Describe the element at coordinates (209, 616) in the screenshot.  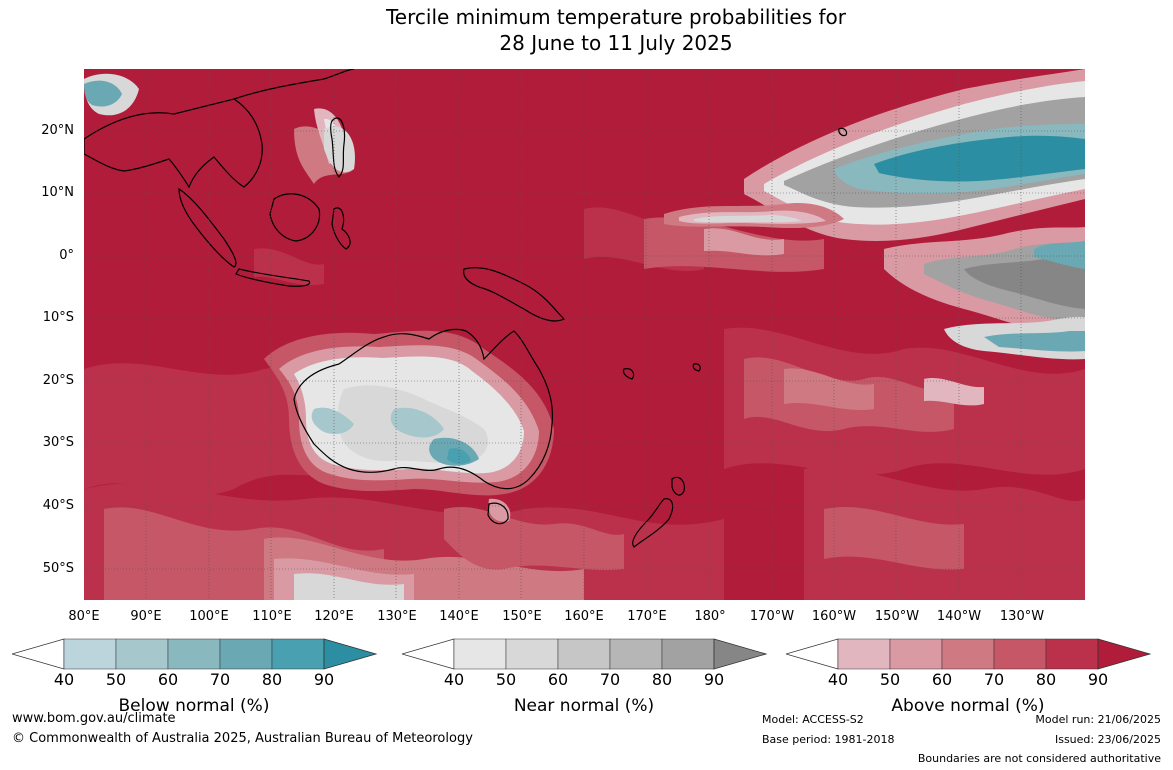
I see `lon-label-100e: 100°E` at that location.